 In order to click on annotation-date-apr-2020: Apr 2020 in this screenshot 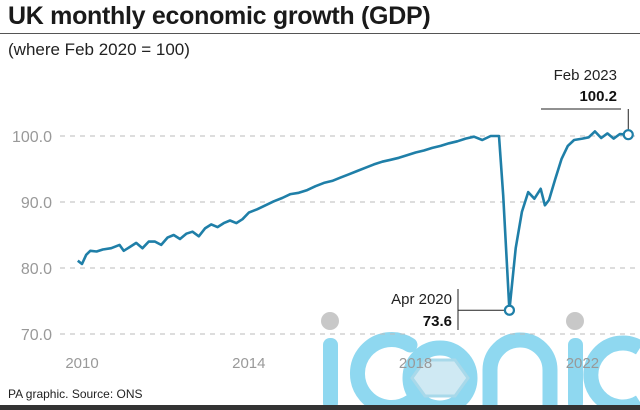, I will do `click(421, 299)`.